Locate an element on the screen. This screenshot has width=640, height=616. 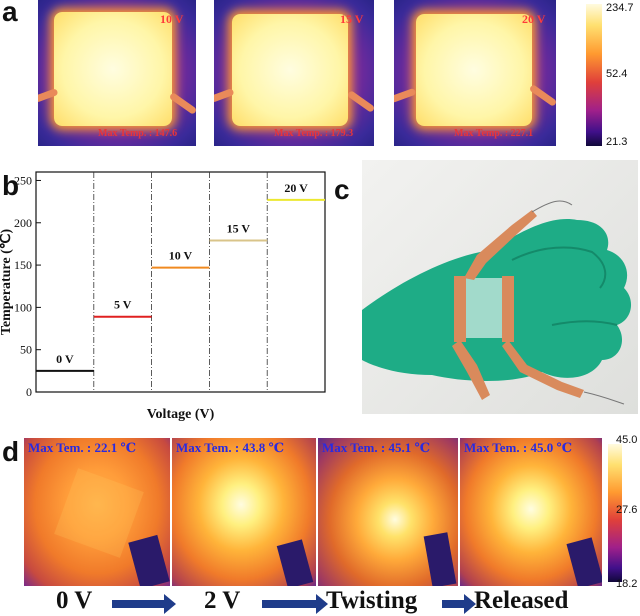
max-temp-label: Max Tem. : 22.1 ℃ is located at coordinates (82, 447).